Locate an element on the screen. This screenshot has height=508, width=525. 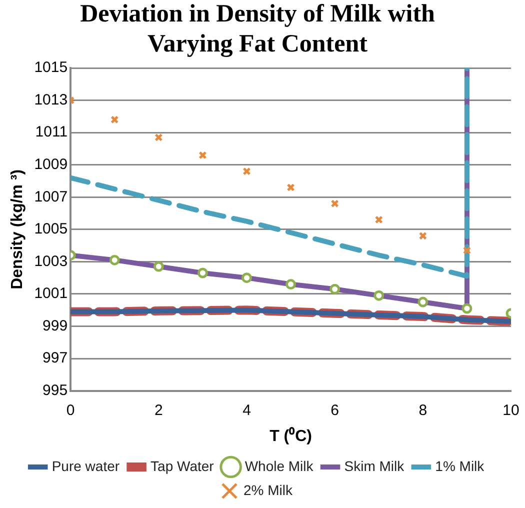
x-tick-label: 8 is located at coordinates (423, 410).